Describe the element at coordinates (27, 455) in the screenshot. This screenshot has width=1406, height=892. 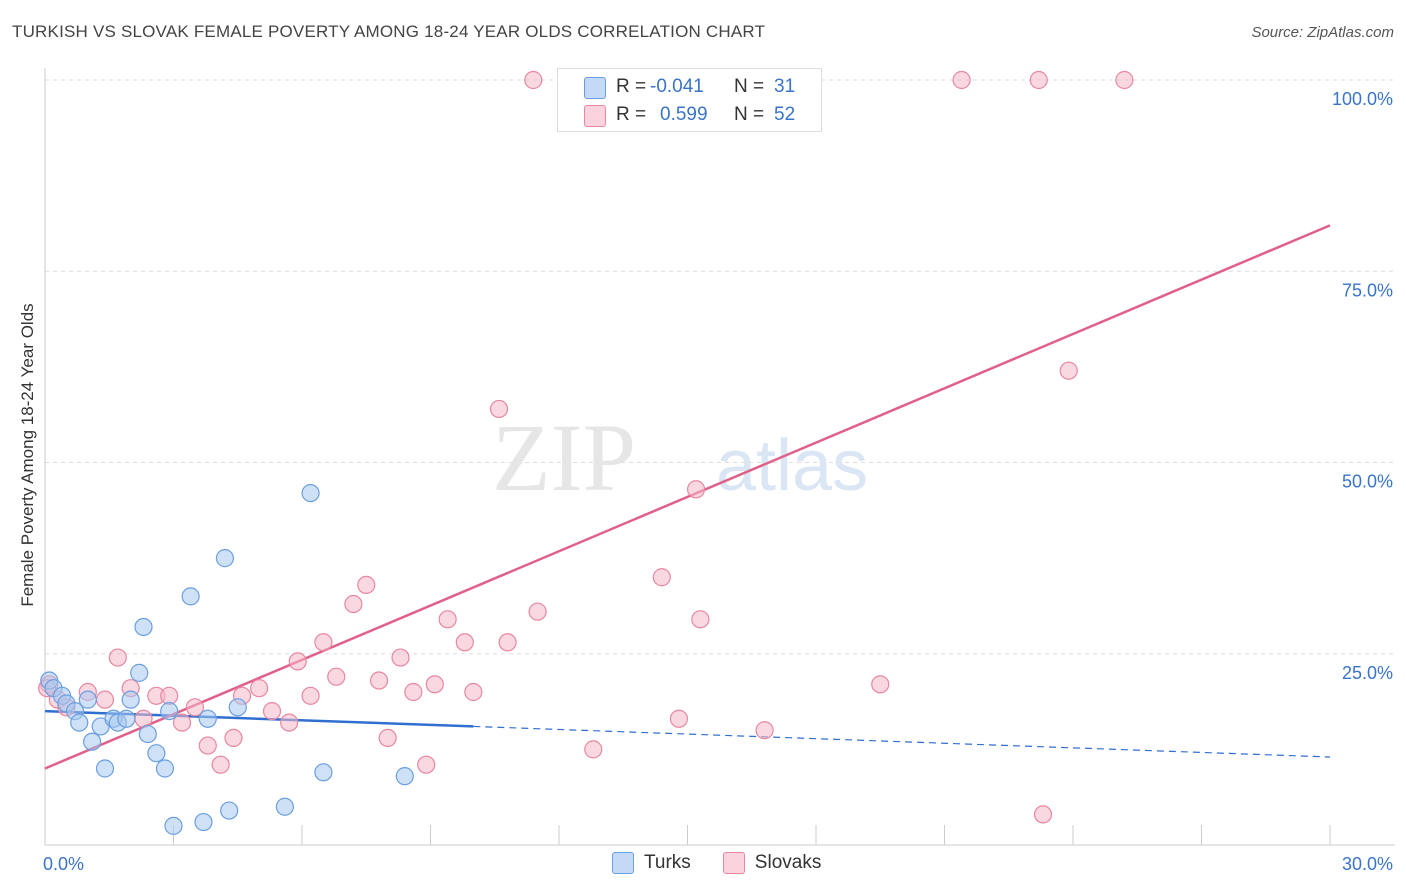
I see `y-axis-label: Female Poverty Among 18-24 Year Olds` at that location.